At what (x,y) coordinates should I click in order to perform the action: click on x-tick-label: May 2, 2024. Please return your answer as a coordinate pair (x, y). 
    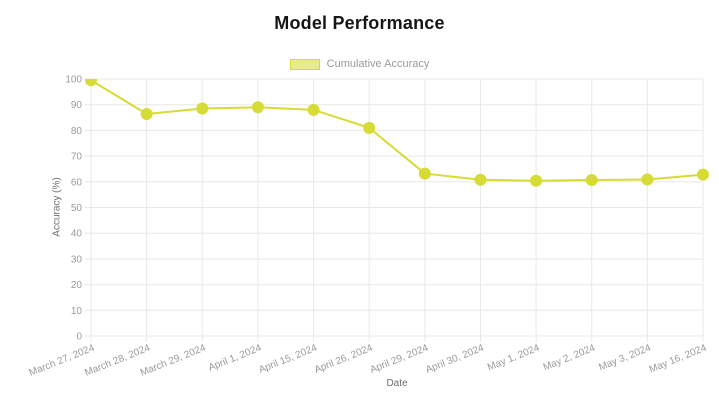
    Looking at the image, I should click on (570, 357).